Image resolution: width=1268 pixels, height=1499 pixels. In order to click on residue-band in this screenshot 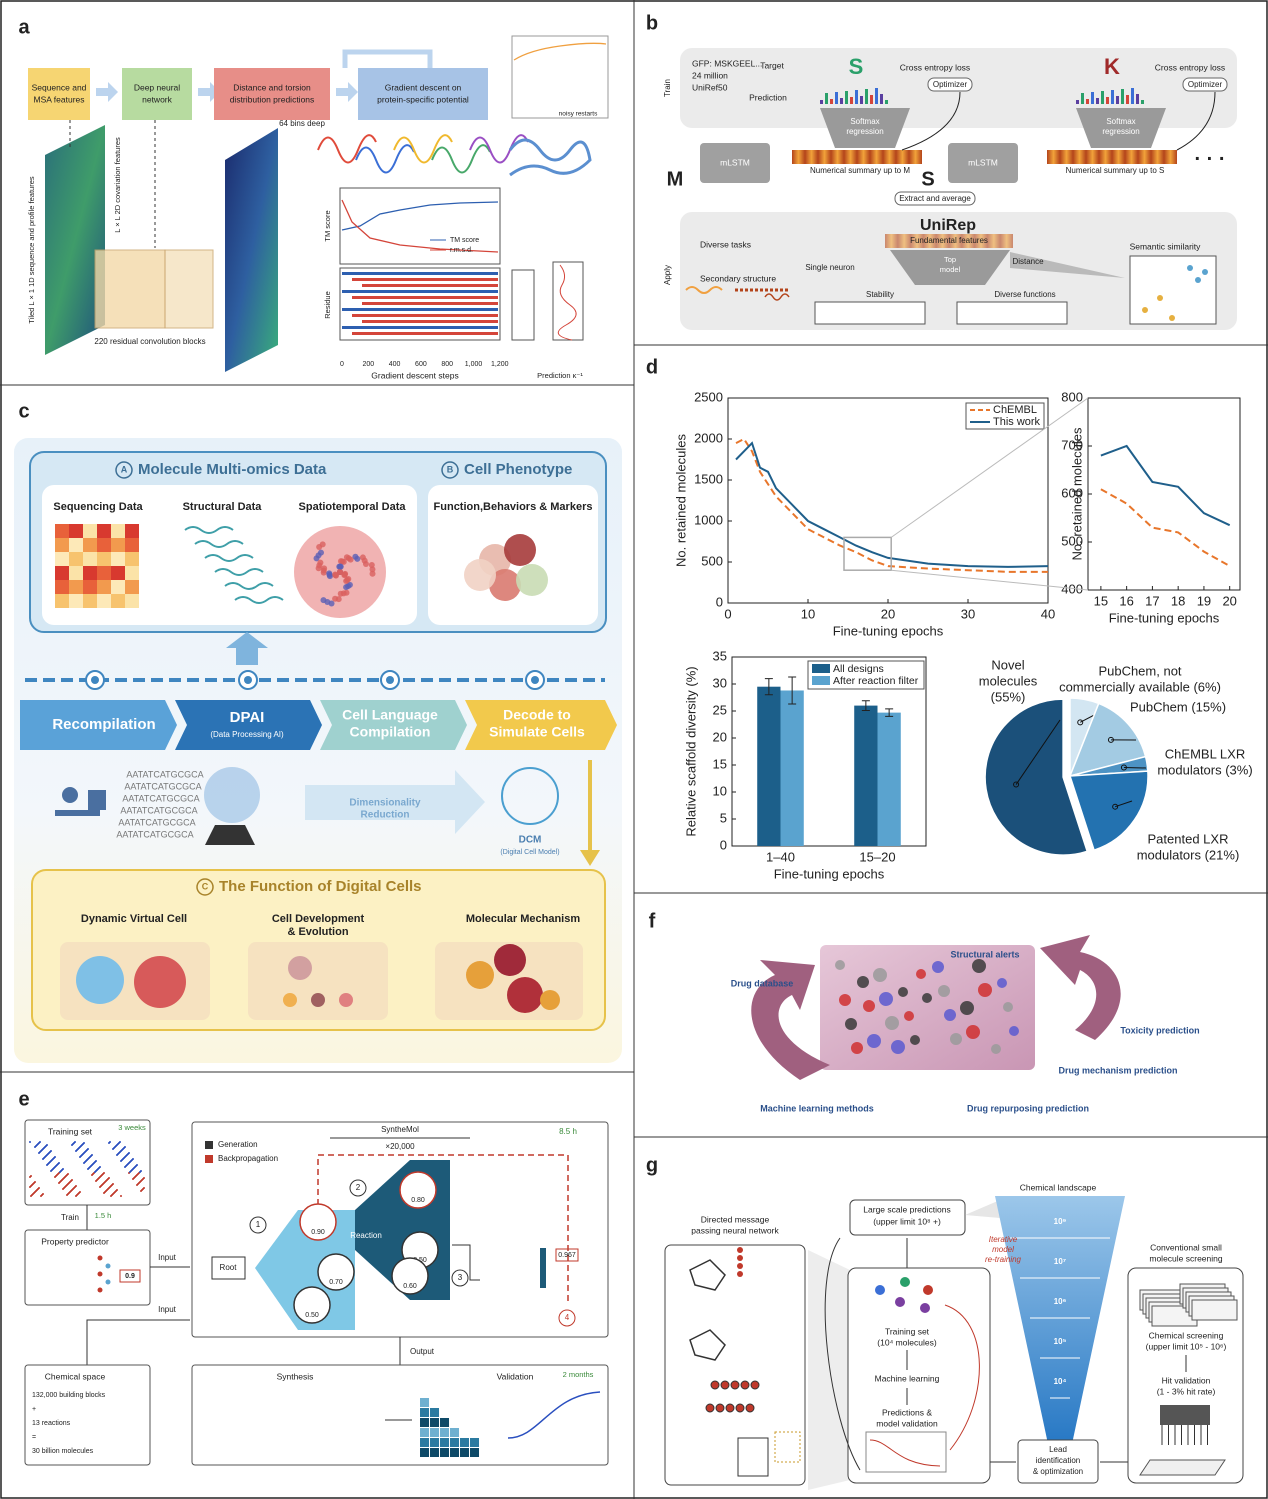, I will do `click(420, 327)`.